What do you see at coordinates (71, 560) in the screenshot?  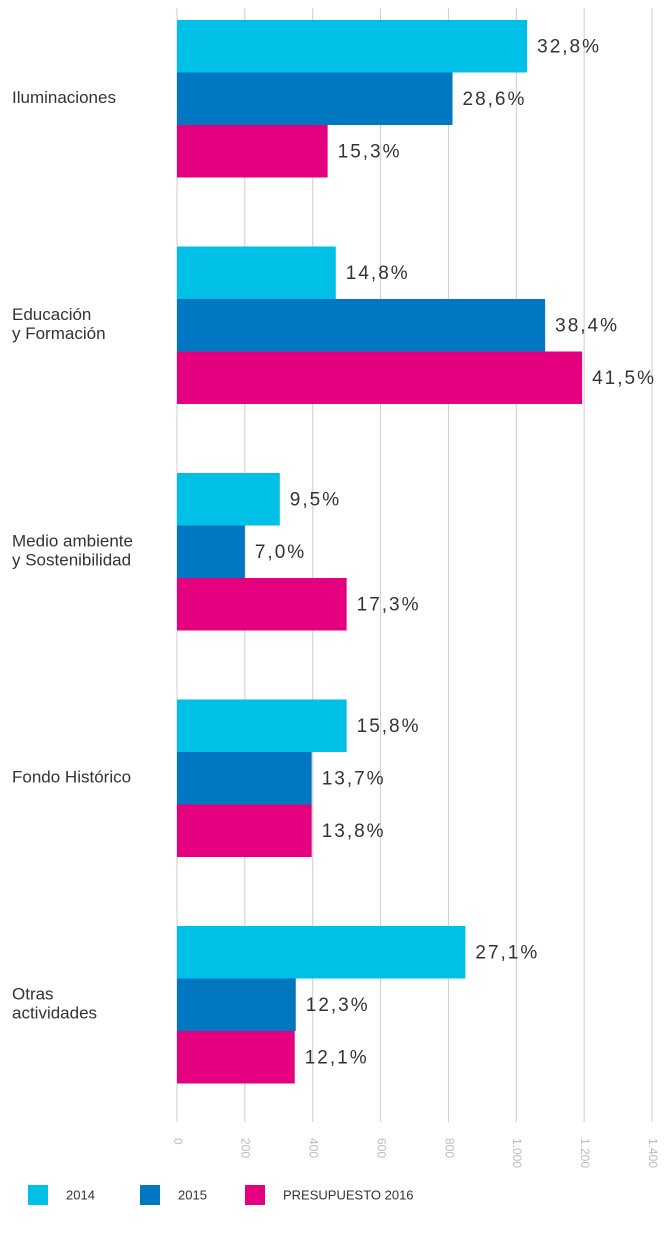 I see `category-label: y Sostenibilidad` at bounding box center [71, 560].